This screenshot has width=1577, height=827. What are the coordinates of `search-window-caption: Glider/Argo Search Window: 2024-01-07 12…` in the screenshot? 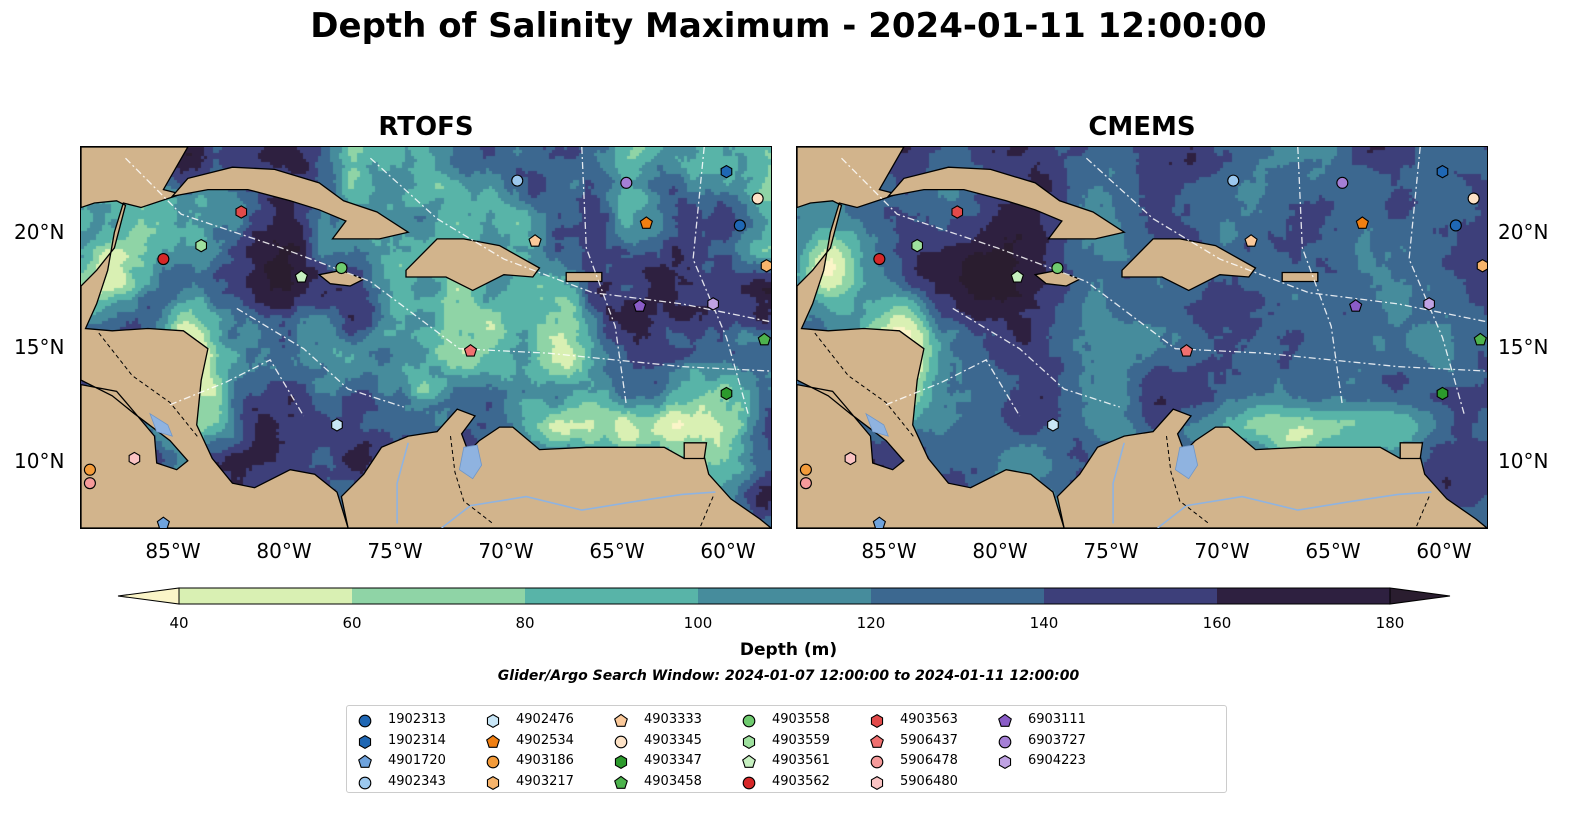 It's located at (788, 676).